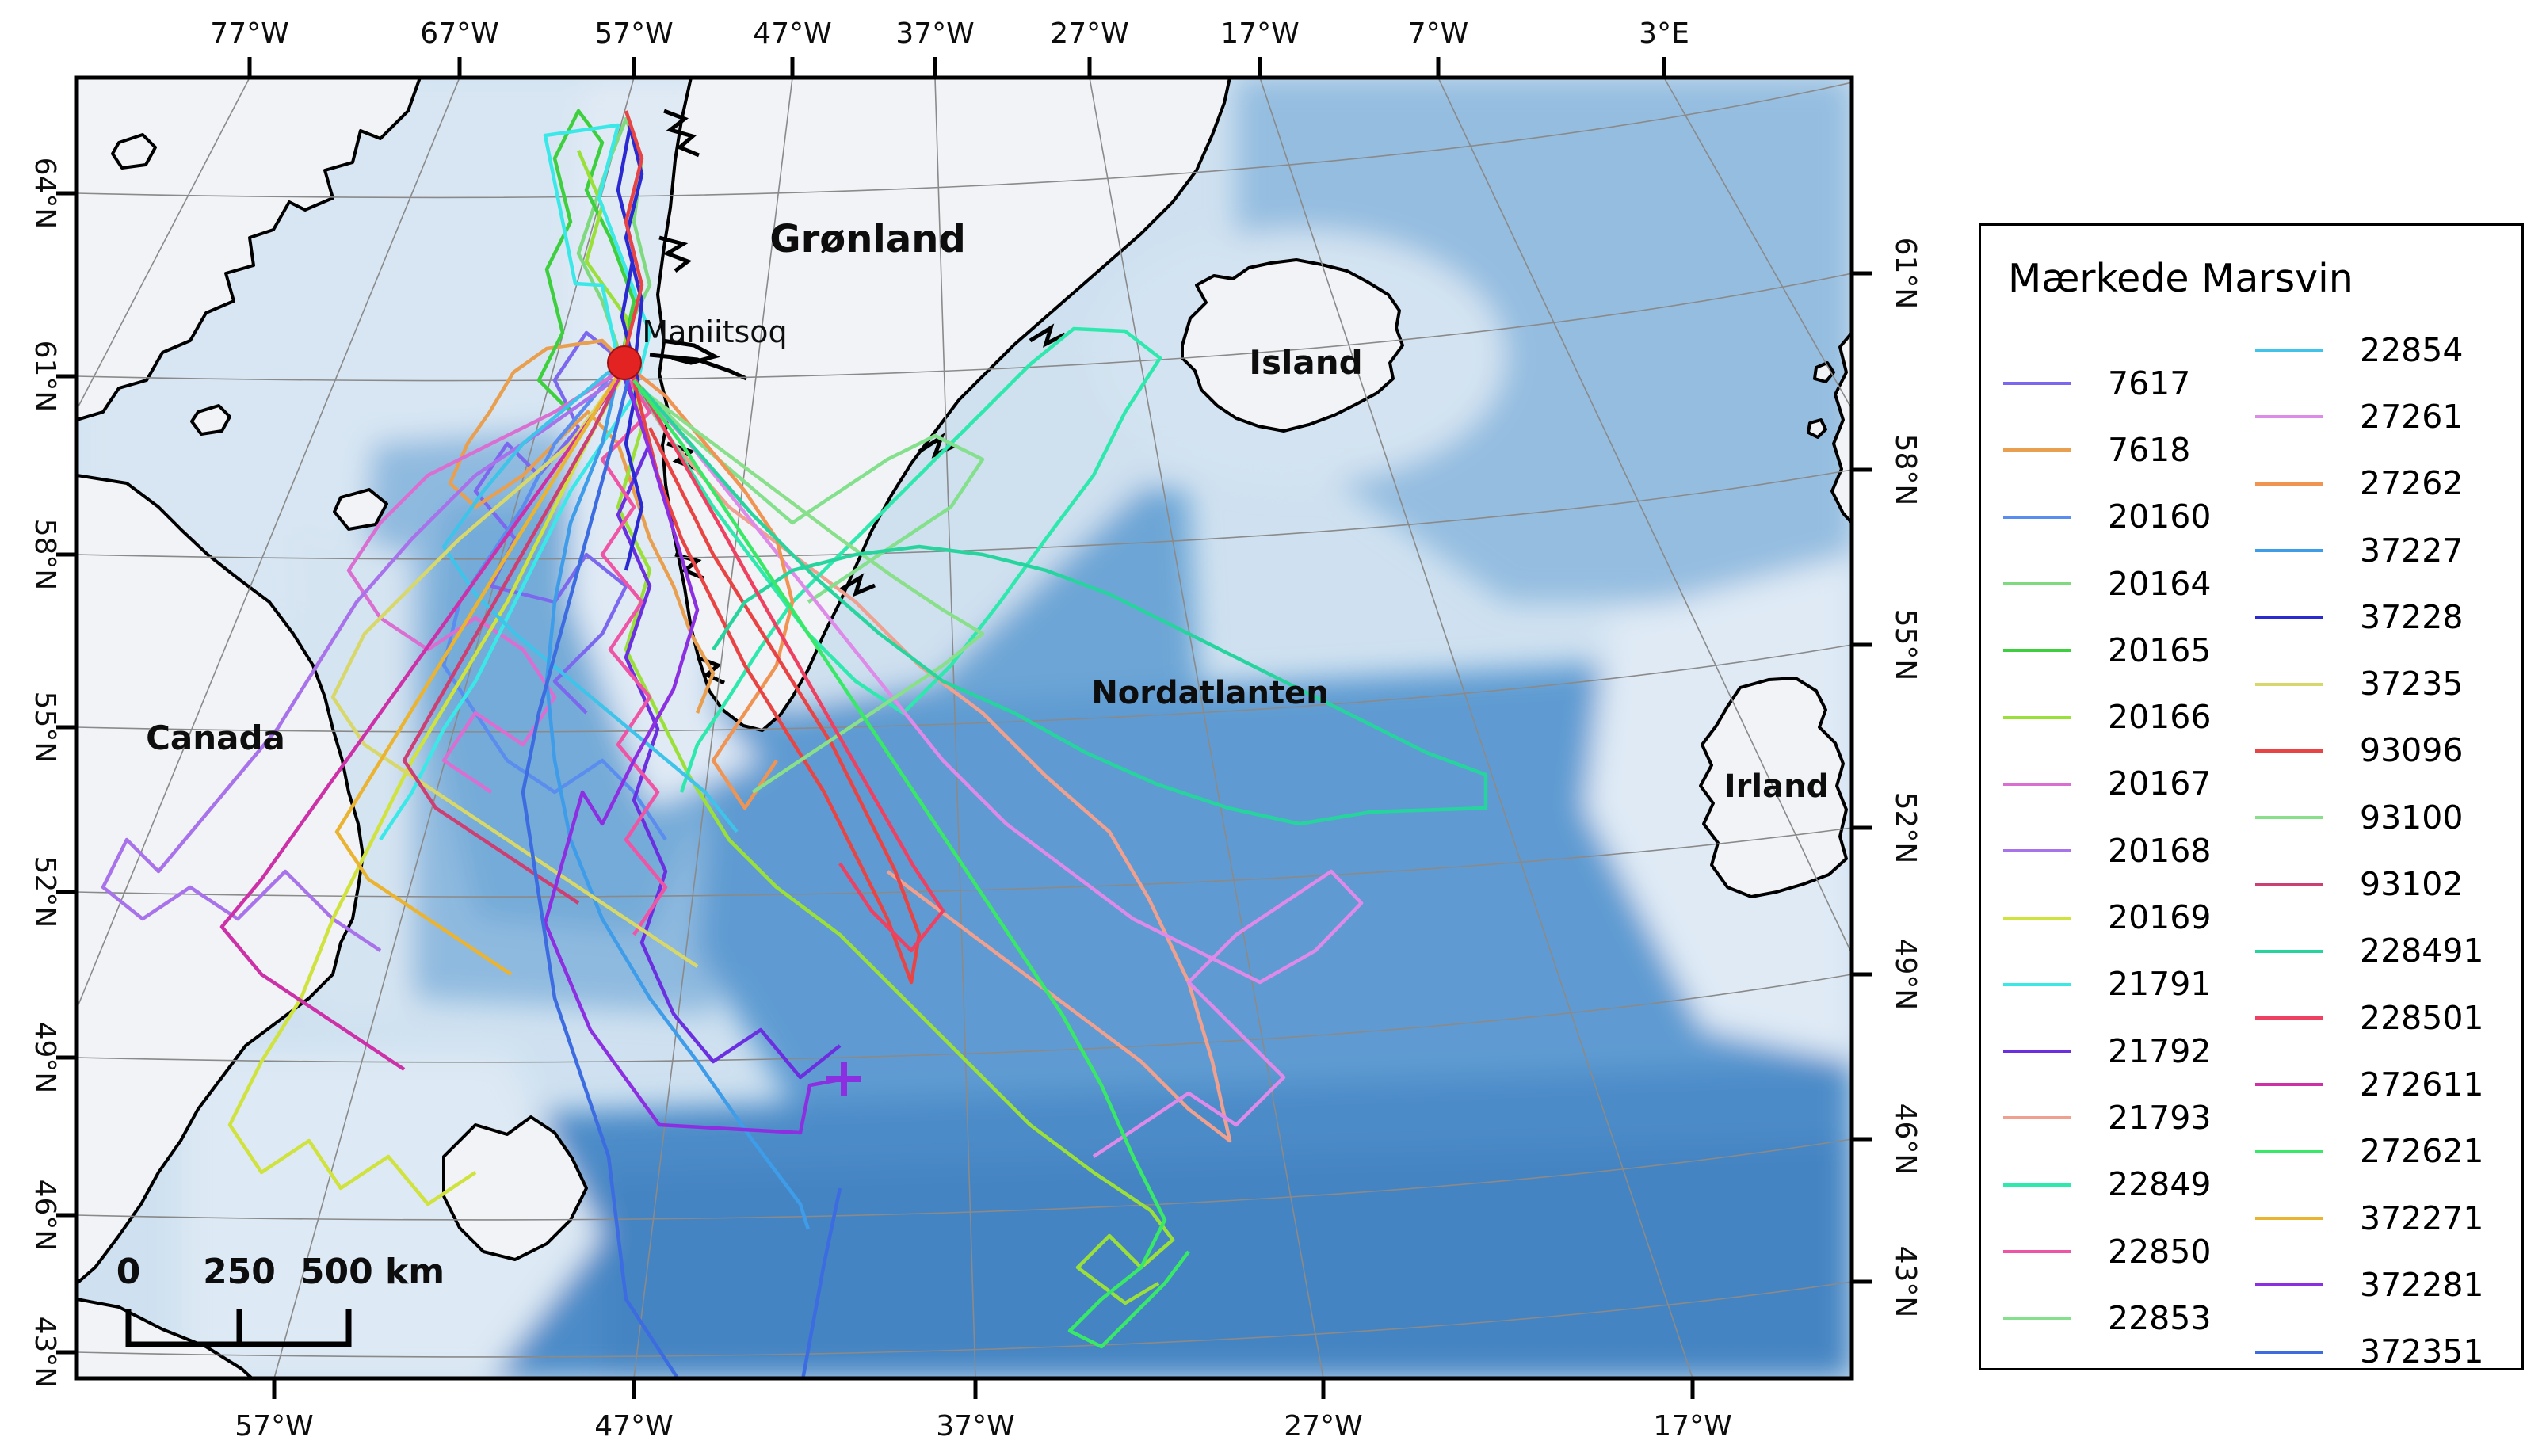 This screenshot has width=2546, height=1456. I want to click on legend-label-7618: 7618, so click(2149, 449).